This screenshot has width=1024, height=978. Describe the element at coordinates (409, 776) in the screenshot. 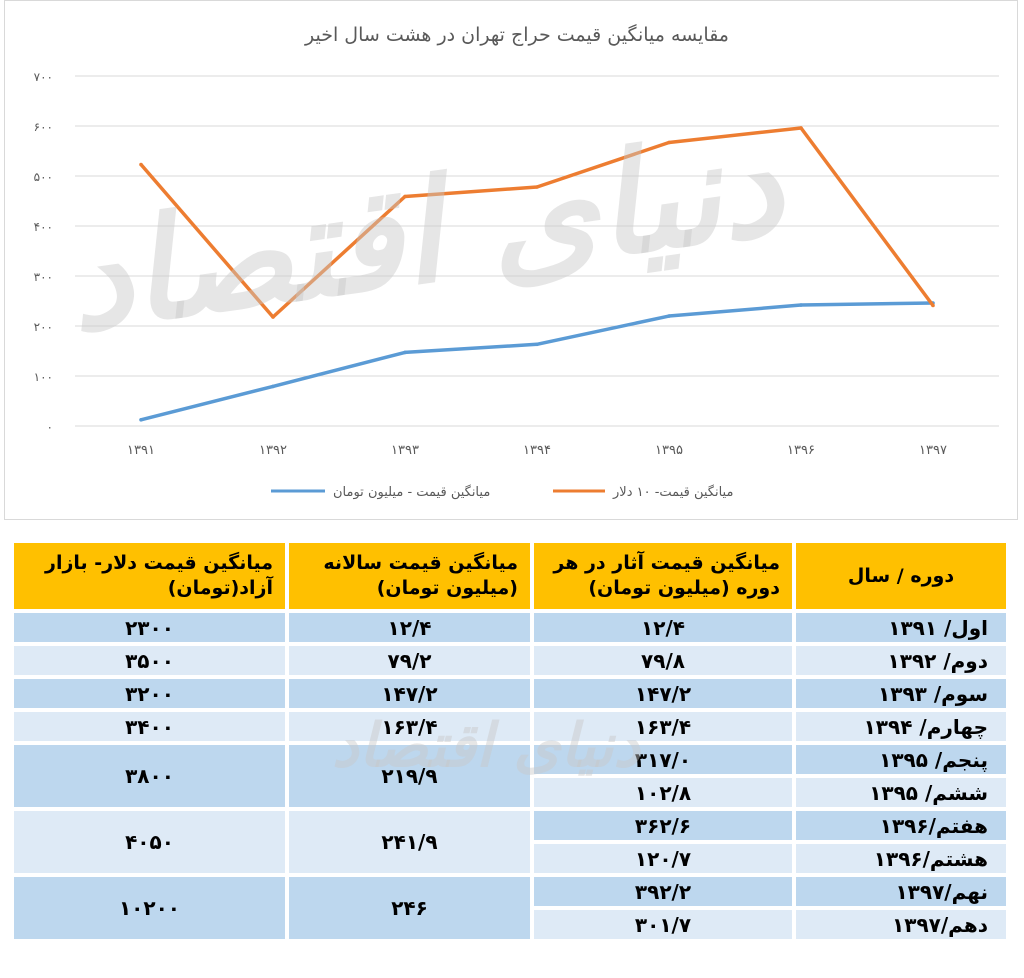

I see `cell-annual-average: ۲۱۹/۹` at that location.